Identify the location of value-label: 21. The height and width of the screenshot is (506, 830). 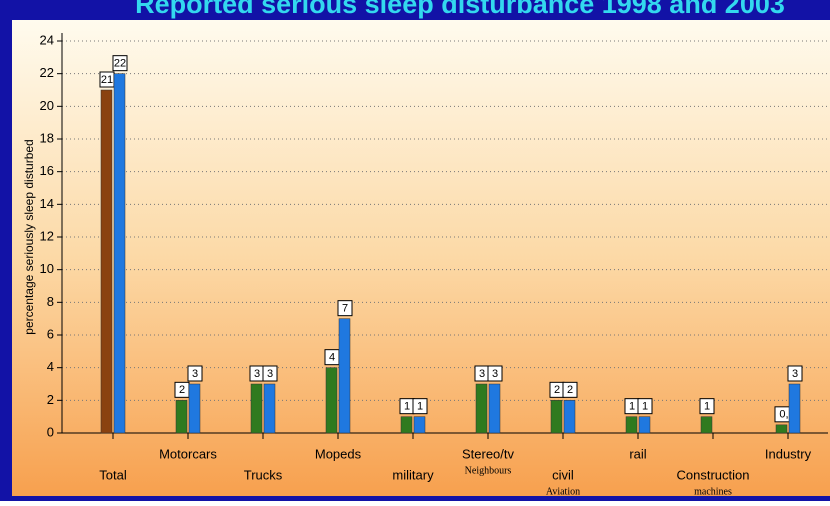
(107, 80).